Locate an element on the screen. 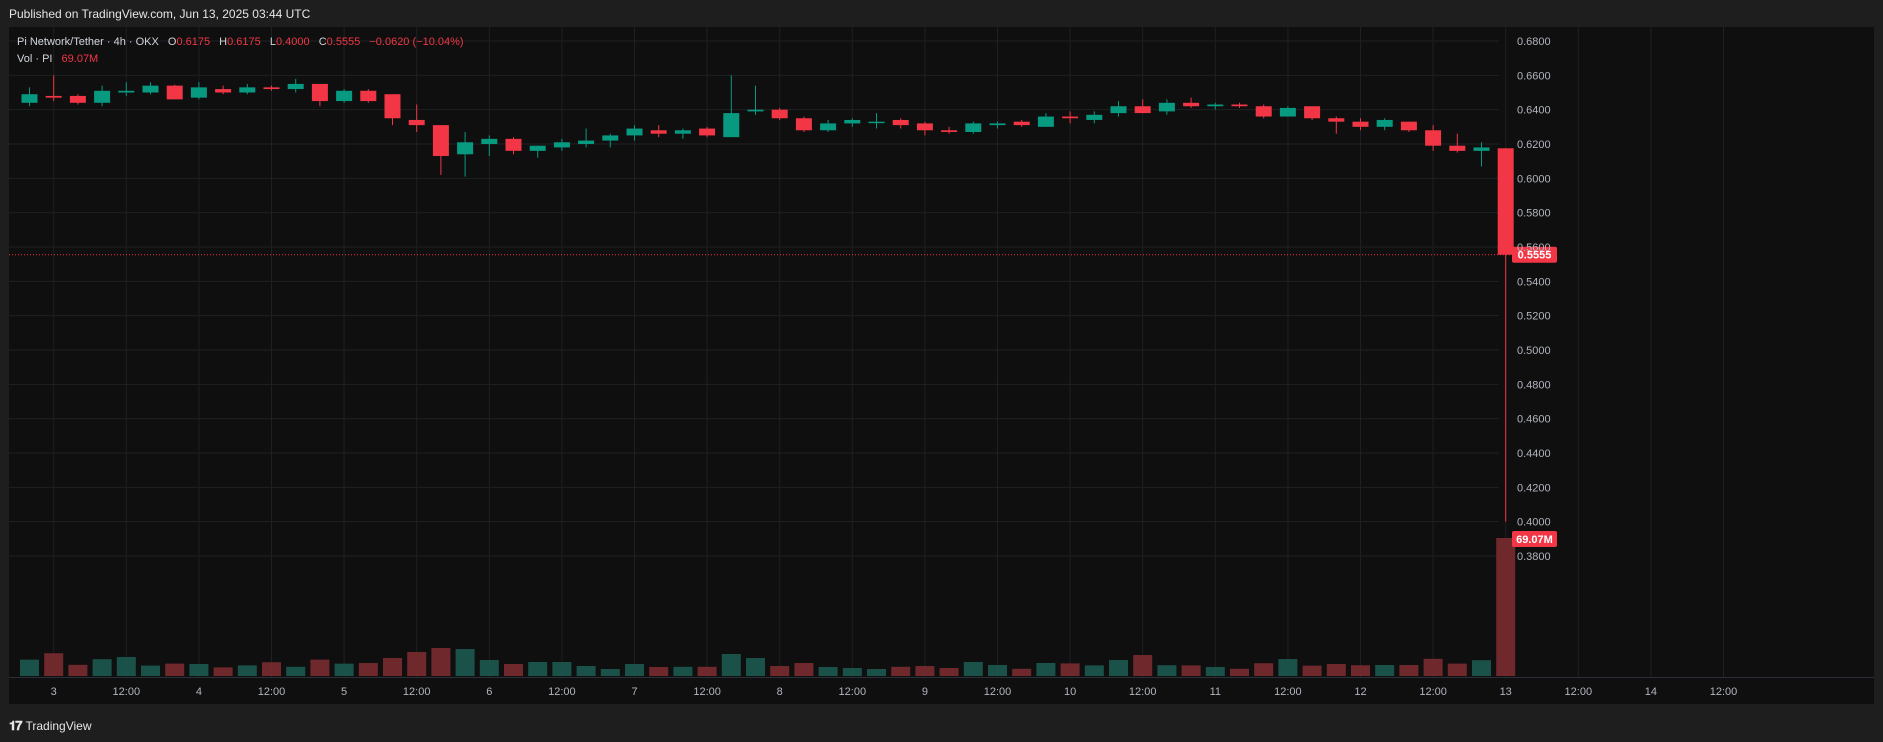 The height and width of the screenshot is (742, 1883). time-tick-label: 3 is located at coordinates (54, 692).